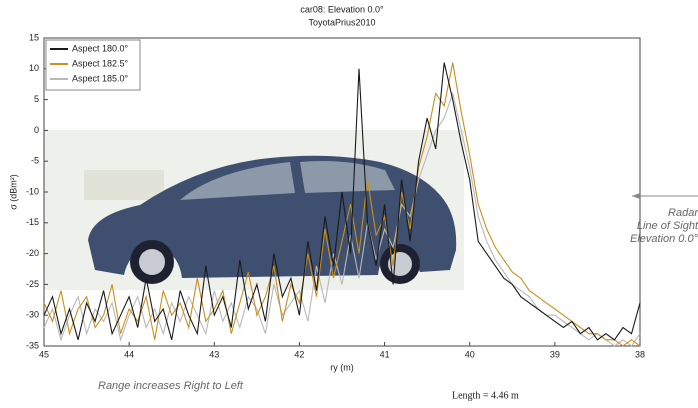 Image resolution: width=698 pixels, height=408 pixels. I want to click on legend-label: Aspect 182.5°, so click(100, 63).